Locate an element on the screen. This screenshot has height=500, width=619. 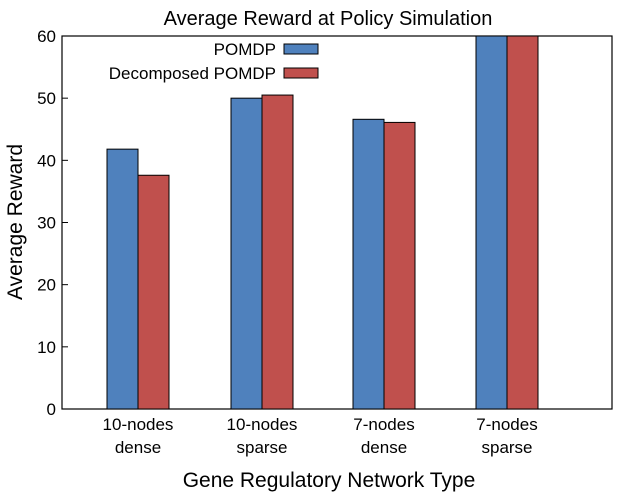
y-tick-label: 0 is located at coordinates (51, 409).